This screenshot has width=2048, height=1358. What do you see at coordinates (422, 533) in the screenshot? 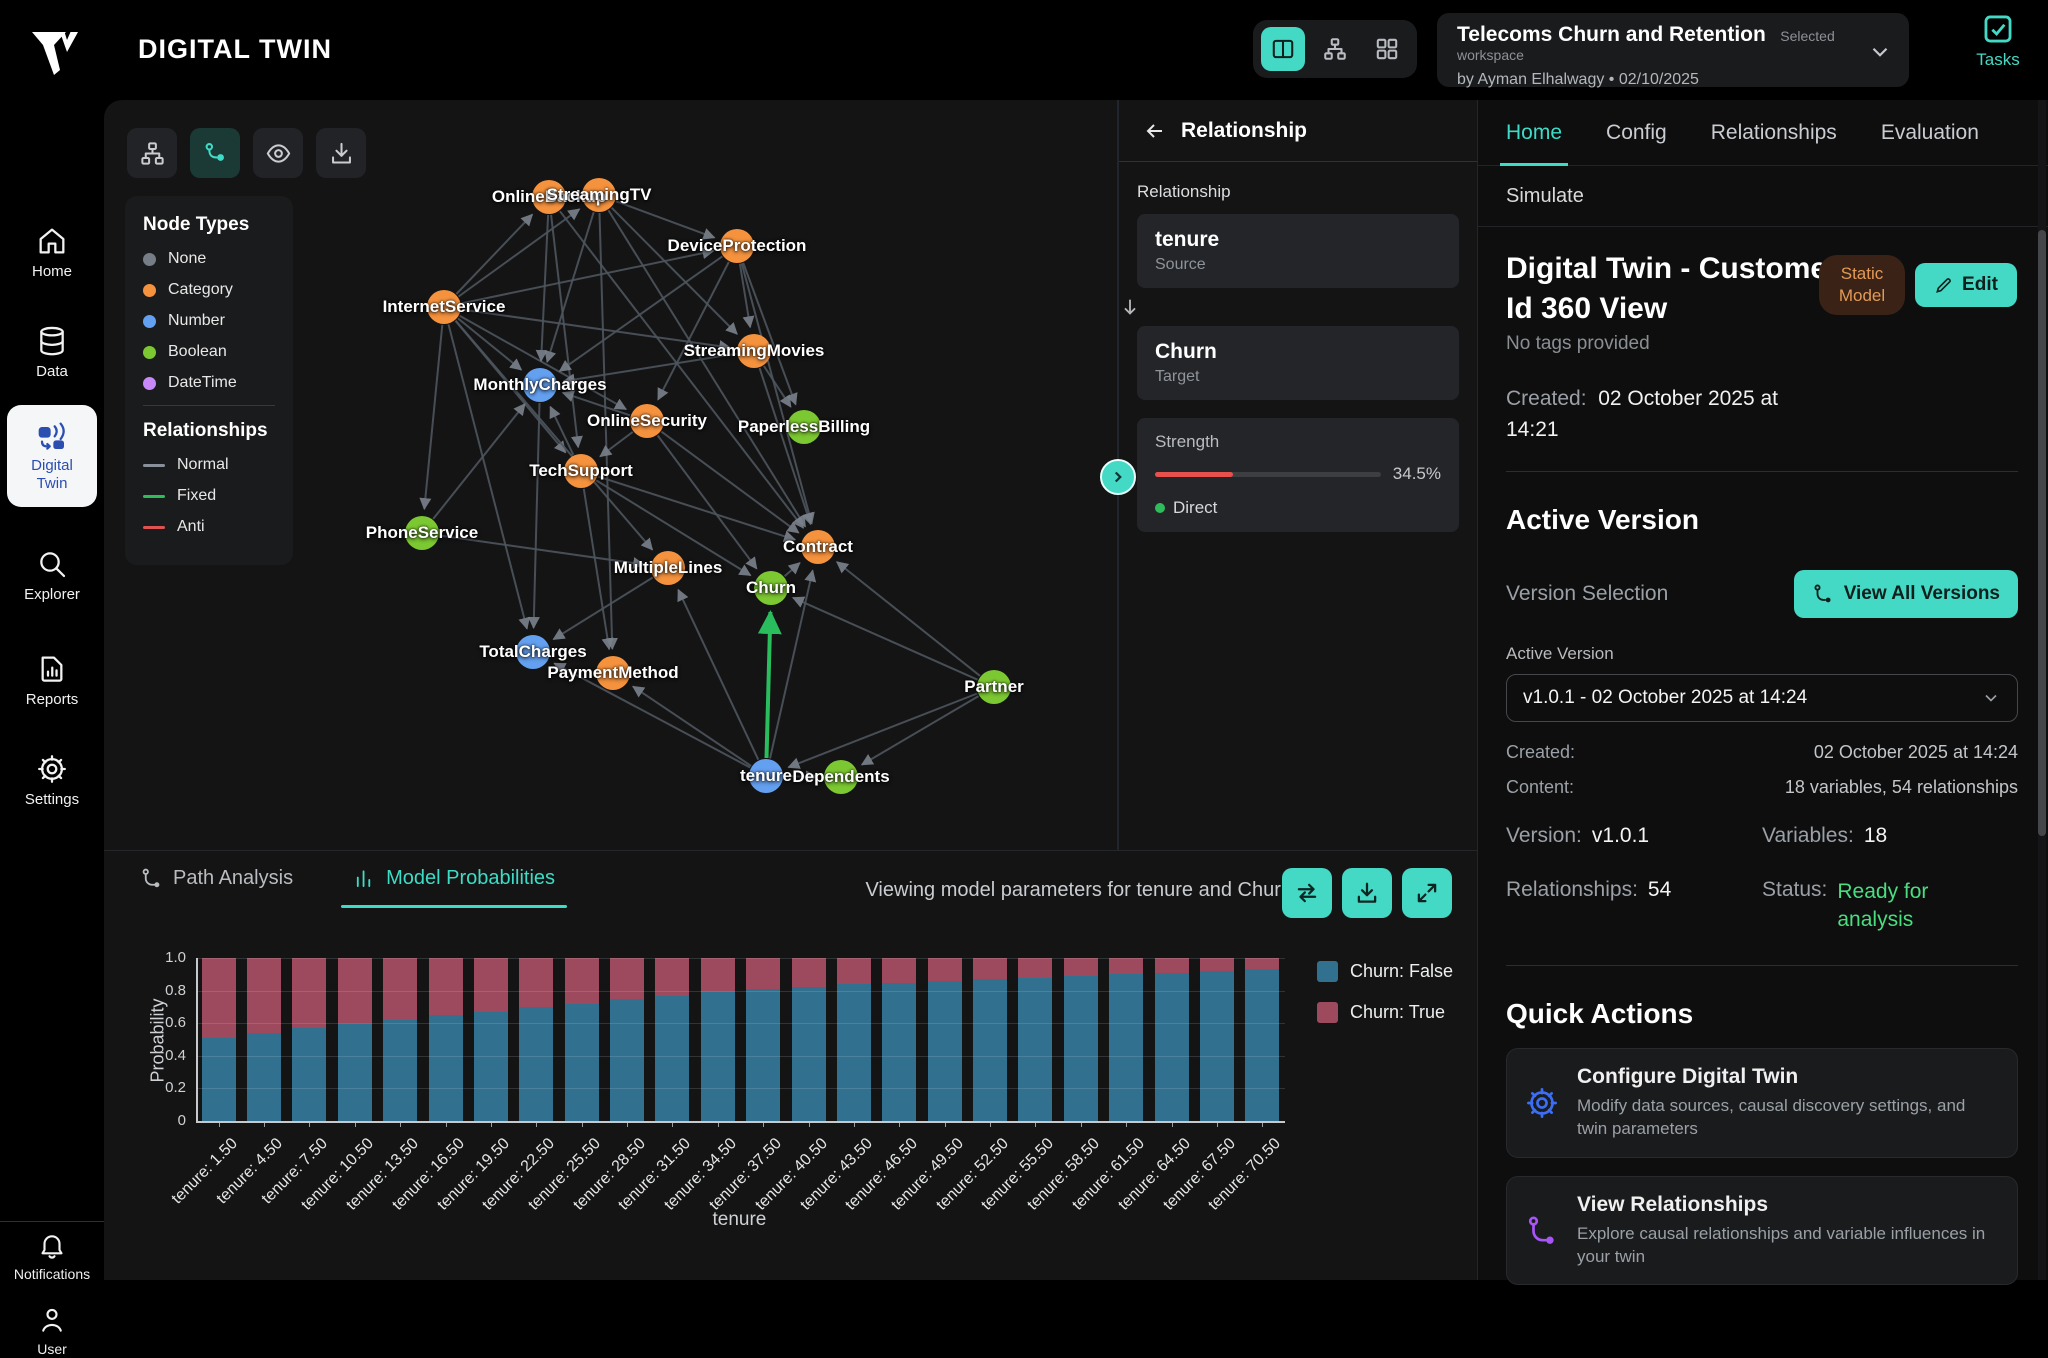
I see `graph-node-PhoneService` at bounding box center [422, 533].